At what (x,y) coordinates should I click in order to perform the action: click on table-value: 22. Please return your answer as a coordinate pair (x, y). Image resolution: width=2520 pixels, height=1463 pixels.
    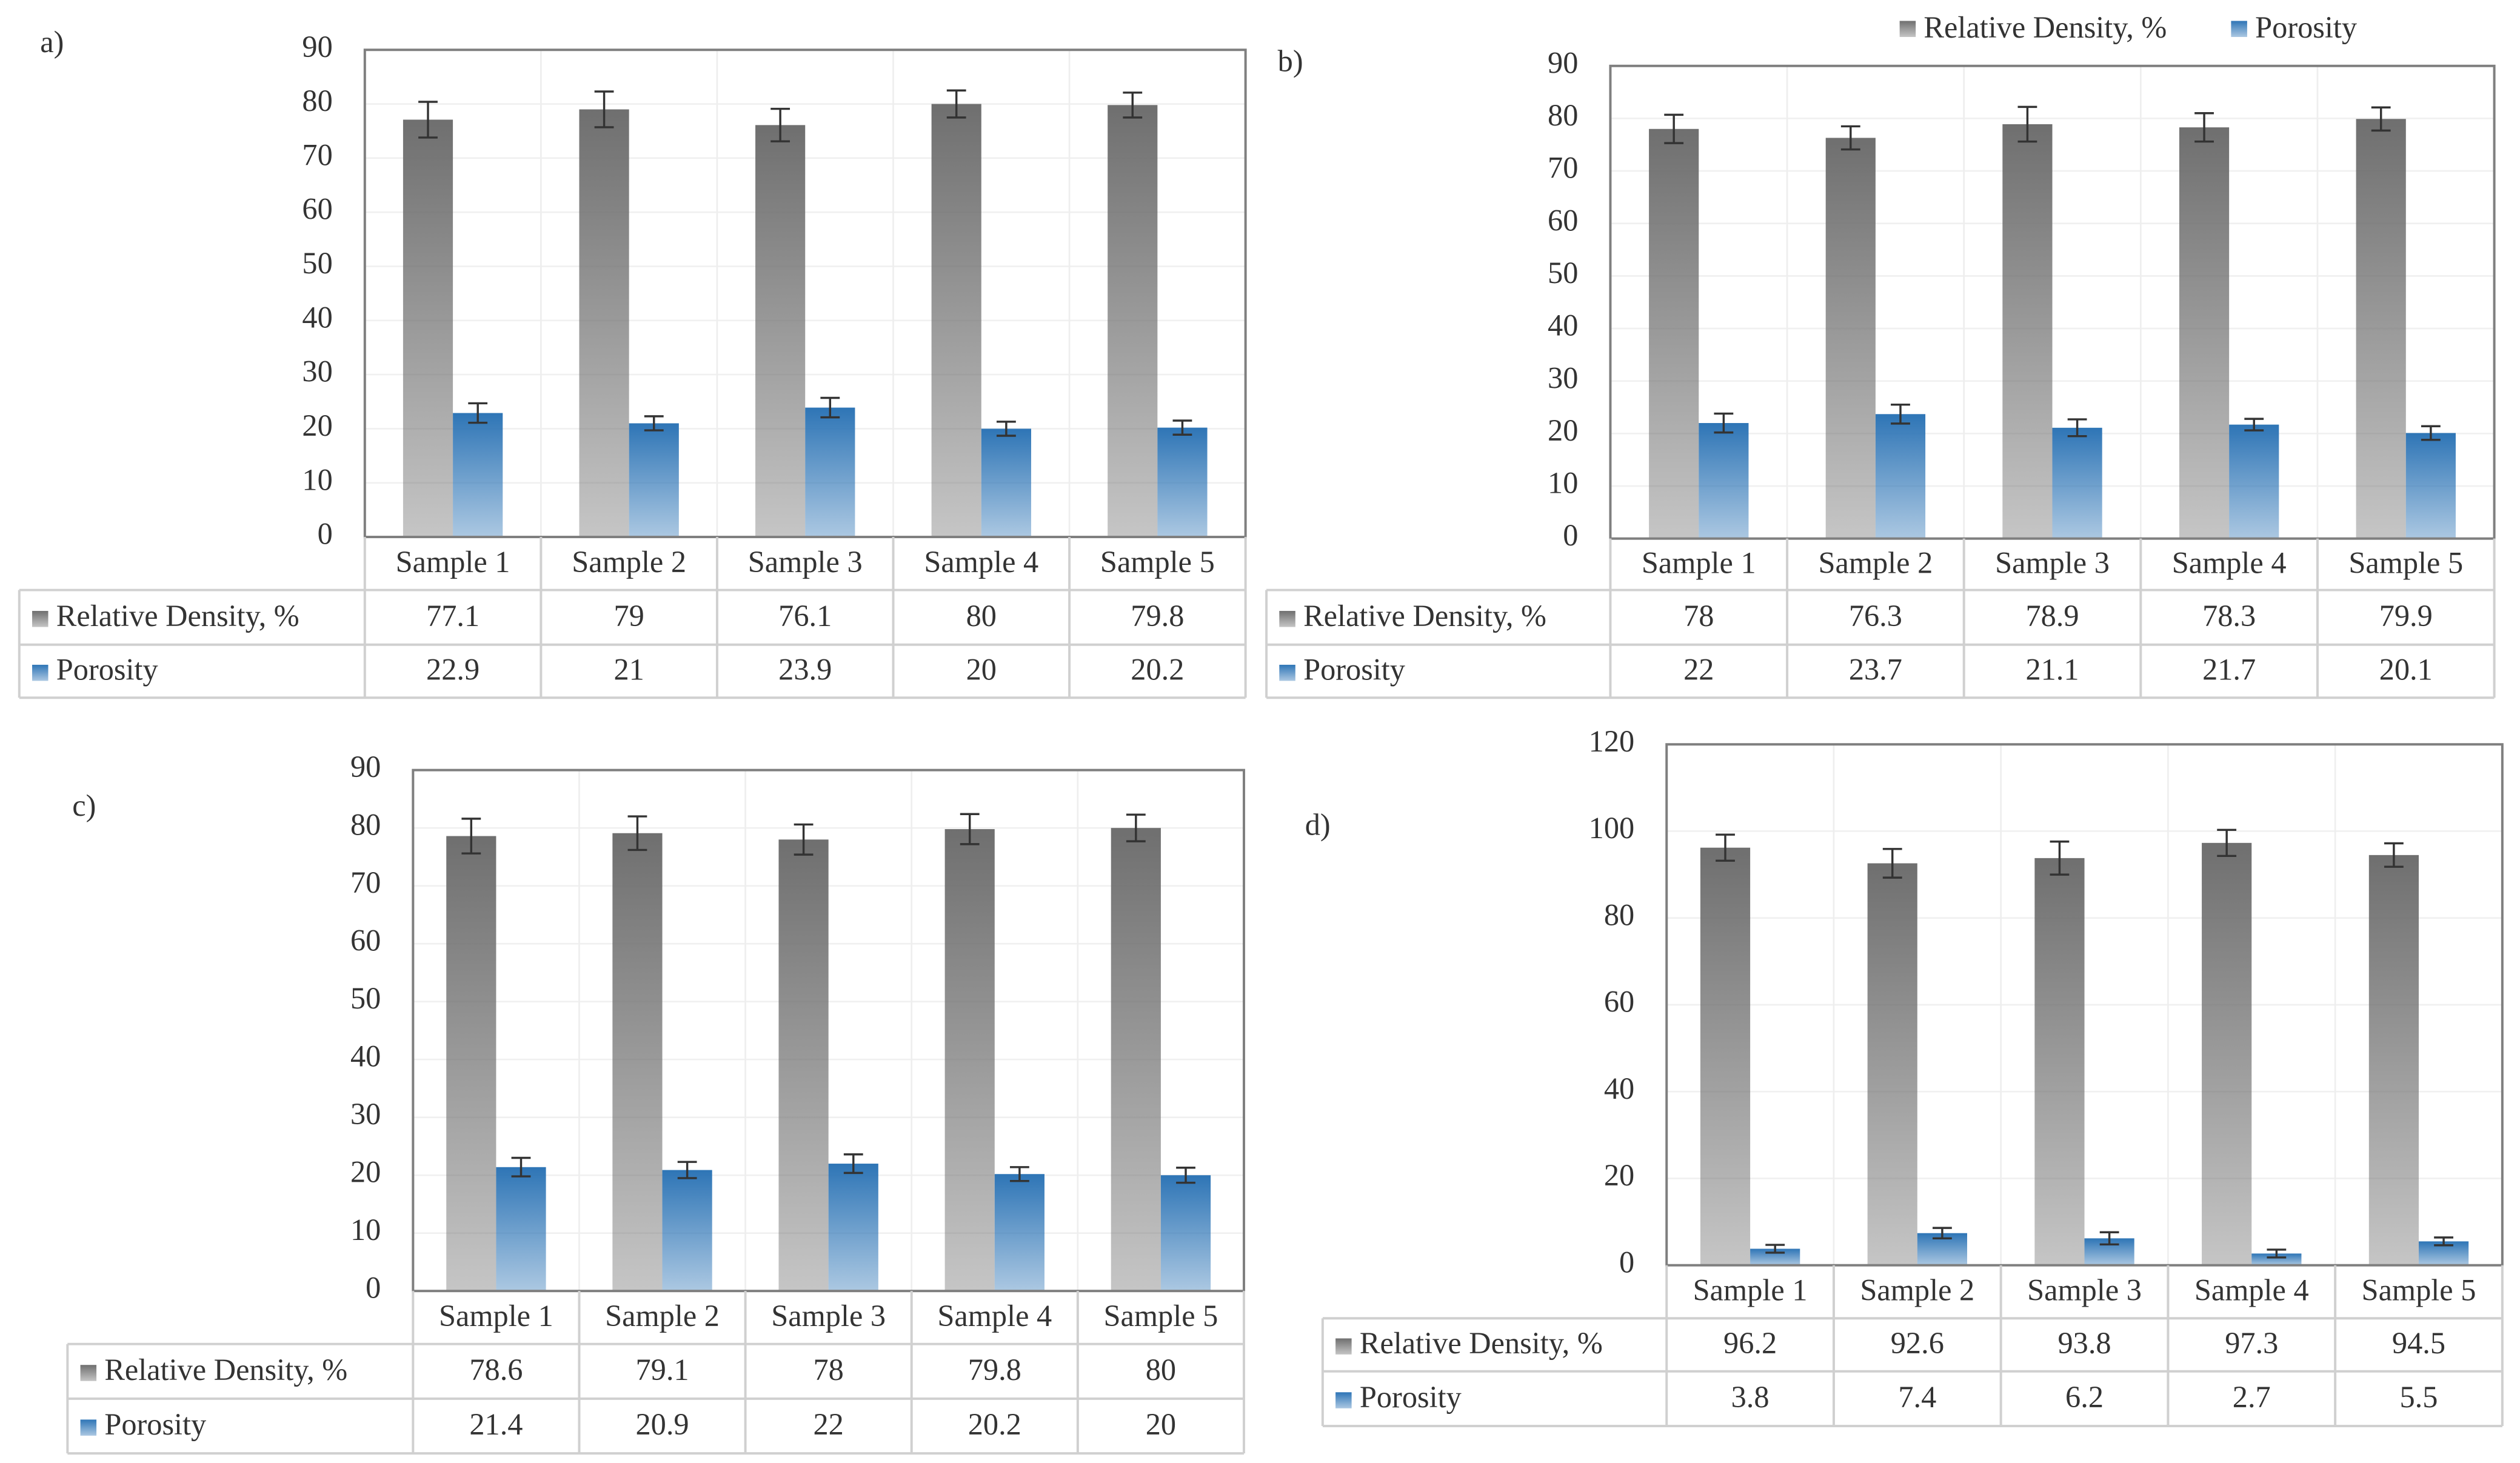
    Looking at the image, I should click on (828, 1424).